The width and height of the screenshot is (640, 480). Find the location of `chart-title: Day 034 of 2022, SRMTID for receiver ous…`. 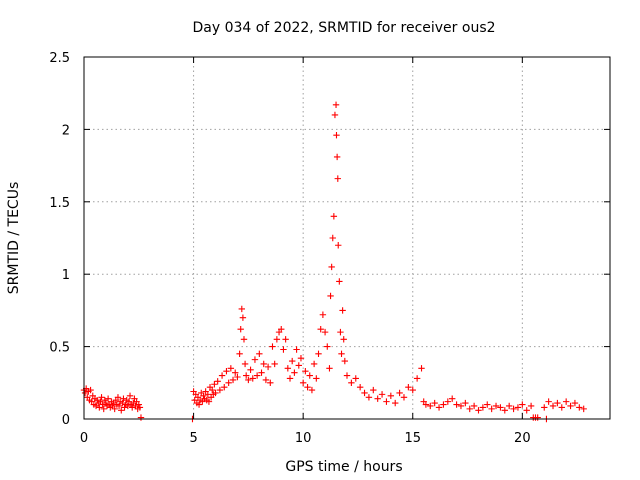

chart-title: Day 034 of 2022, SRMTID for receiver ous… is located at coordinates (343, 28).